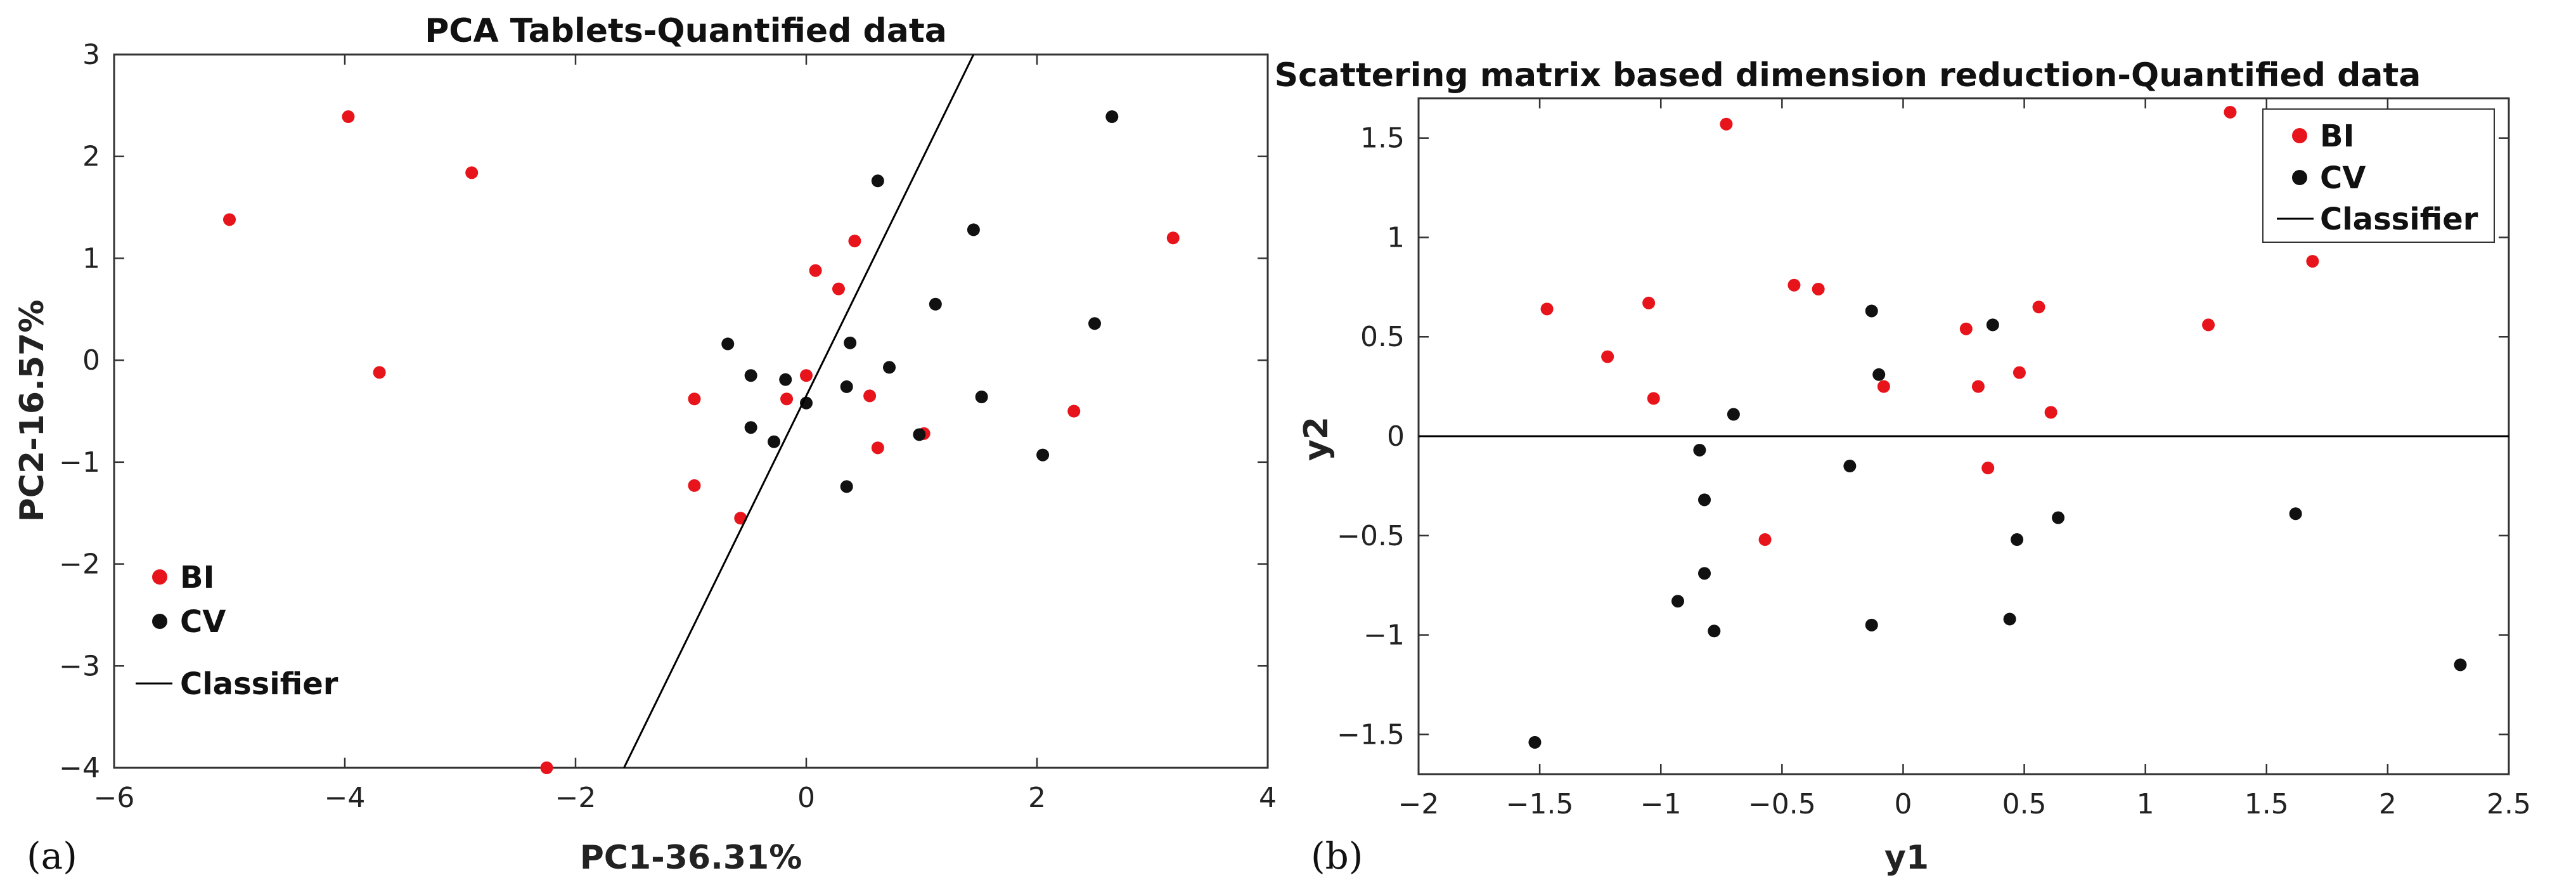 The height and width of the screenshot is (887, 2576). I want to click on panel-a-y-axis-title: PC2-16.57%, so click(32, 411).